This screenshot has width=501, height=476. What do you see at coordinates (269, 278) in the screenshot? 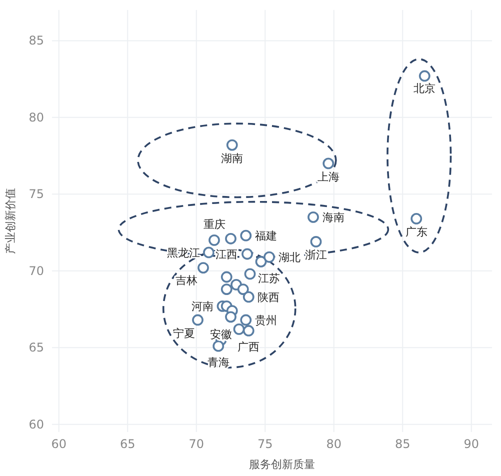
I see `annotation: 江苏` at bounding box center [269, 278].